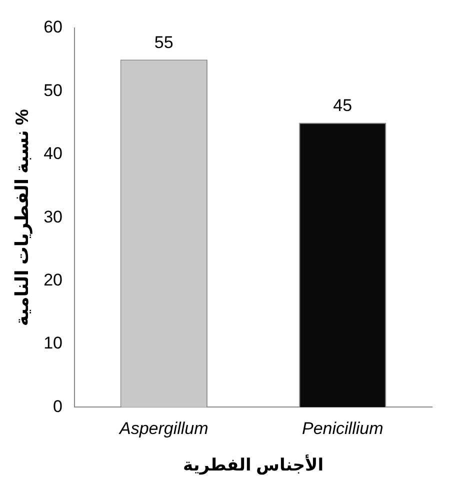 This screenshot has height=488, width=450. I want to click on y-tick-label: 0, so click(58, 406).